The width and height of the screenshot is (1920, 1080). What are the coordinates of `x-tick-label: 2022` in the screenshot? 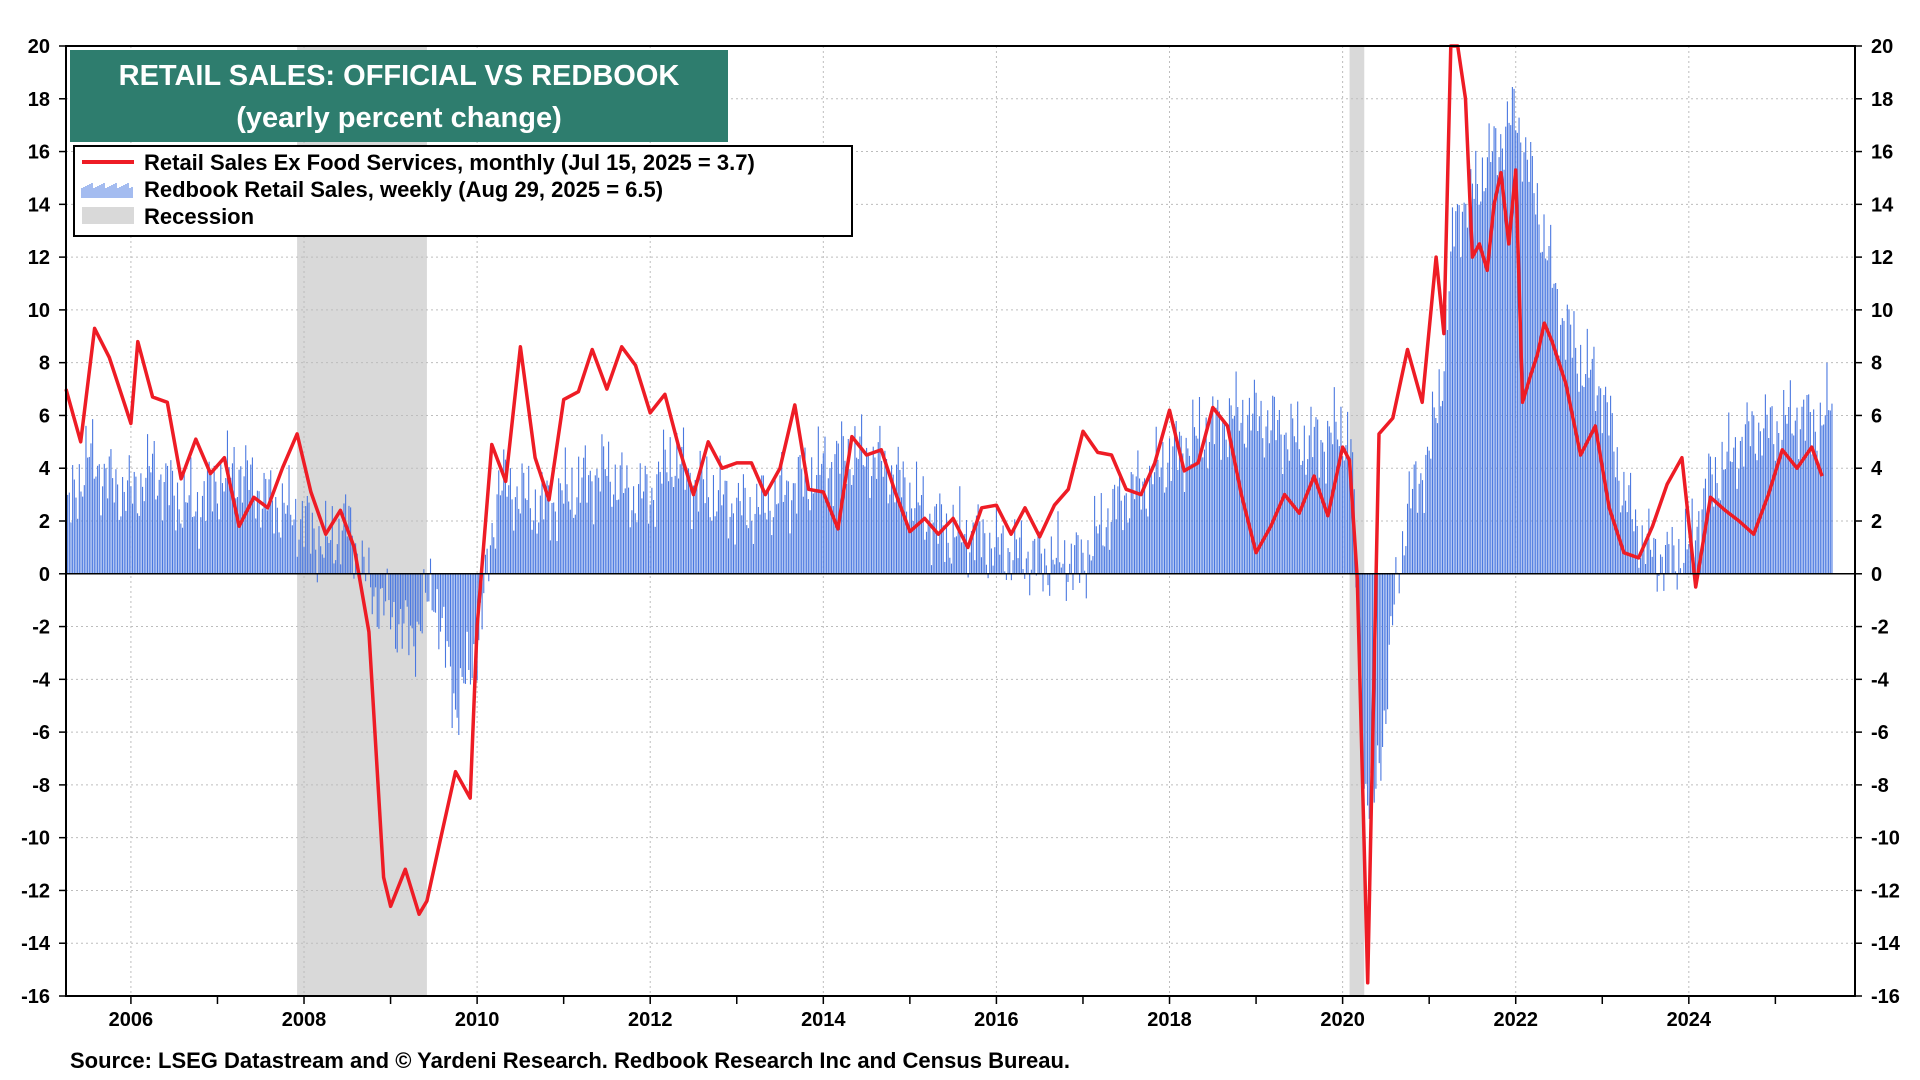 It's located at (1515, 1020).